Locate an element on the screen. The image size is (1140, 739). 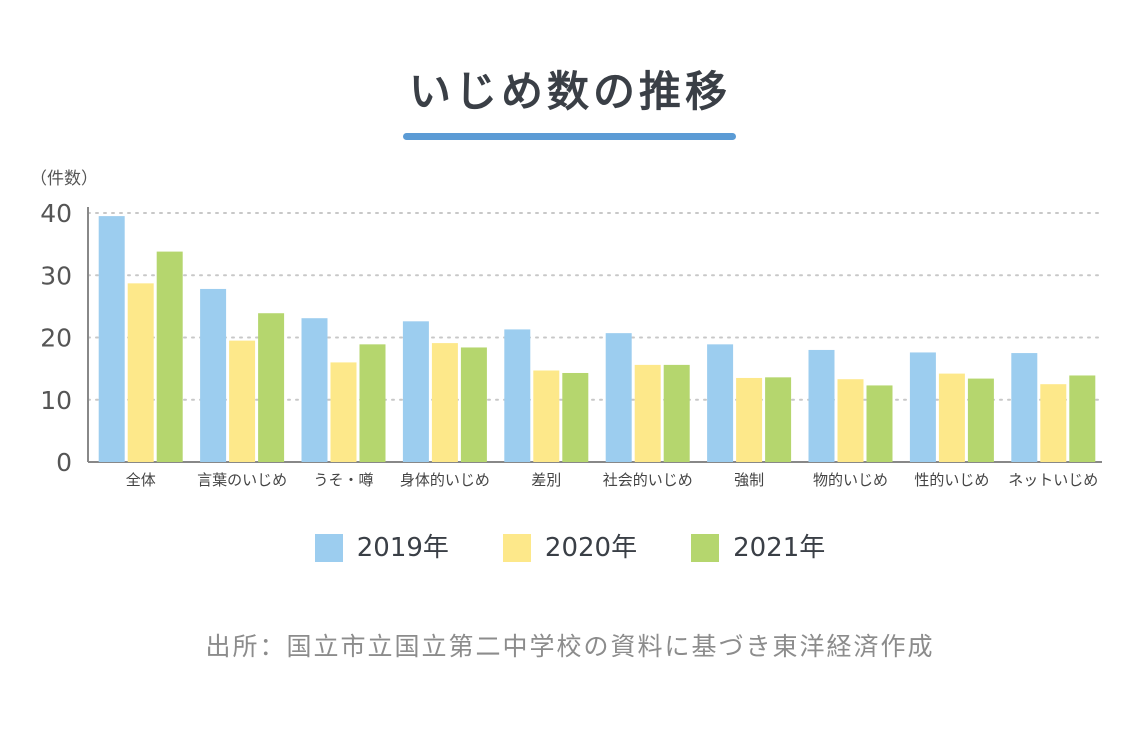
bar-2021年-うそ・噂 is located at coordinates (372, 403).